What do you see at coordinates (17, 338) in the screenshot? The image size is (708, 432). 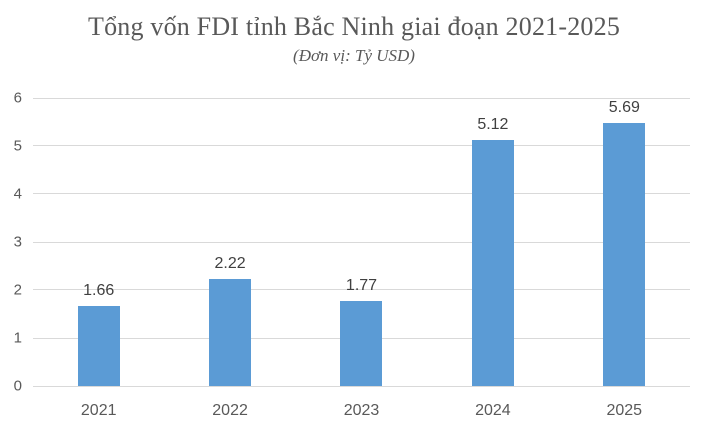 I see `y-tick-label-1: 1` at bounding box center [17, 338].